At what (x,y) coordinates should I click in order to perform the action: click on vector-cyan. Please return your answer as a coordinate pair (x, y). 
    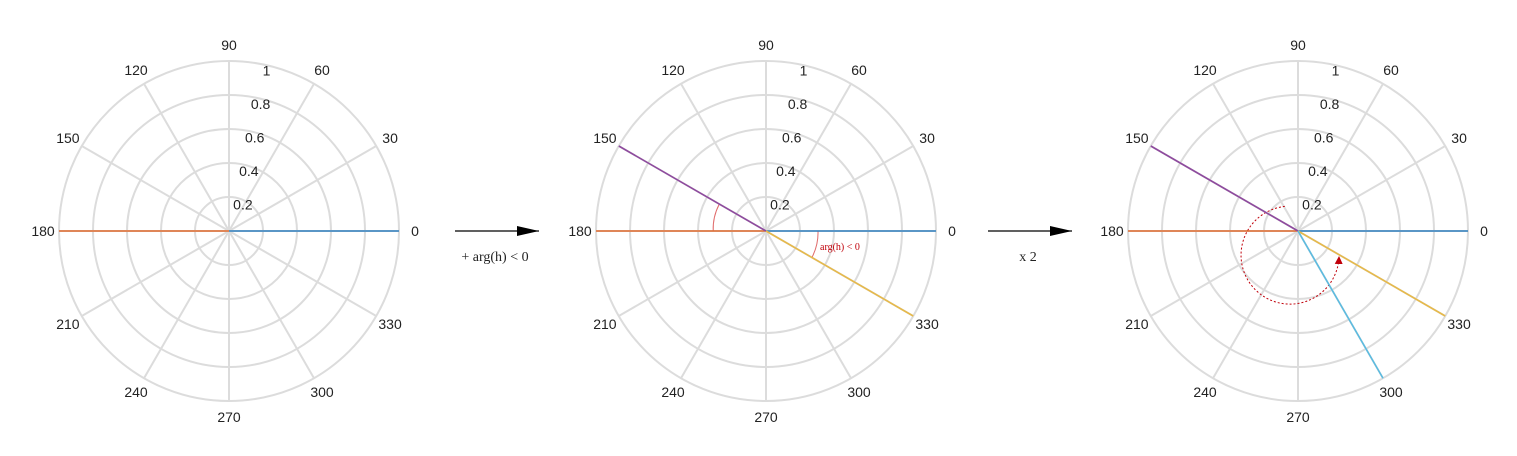
    Looking at the image, I should click on (1340, 304).